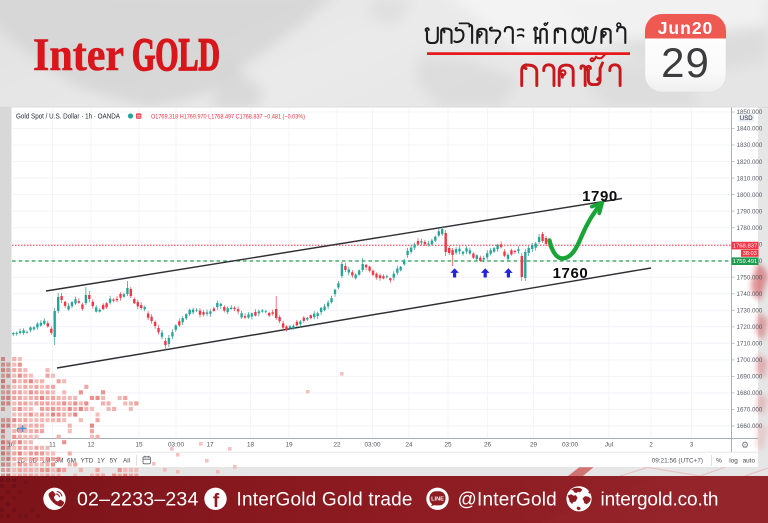 This screenshot has height=523, width=768. Describe the element at coordinates (733, 460) in the screenshot. I see `svg-text: log` at that location.